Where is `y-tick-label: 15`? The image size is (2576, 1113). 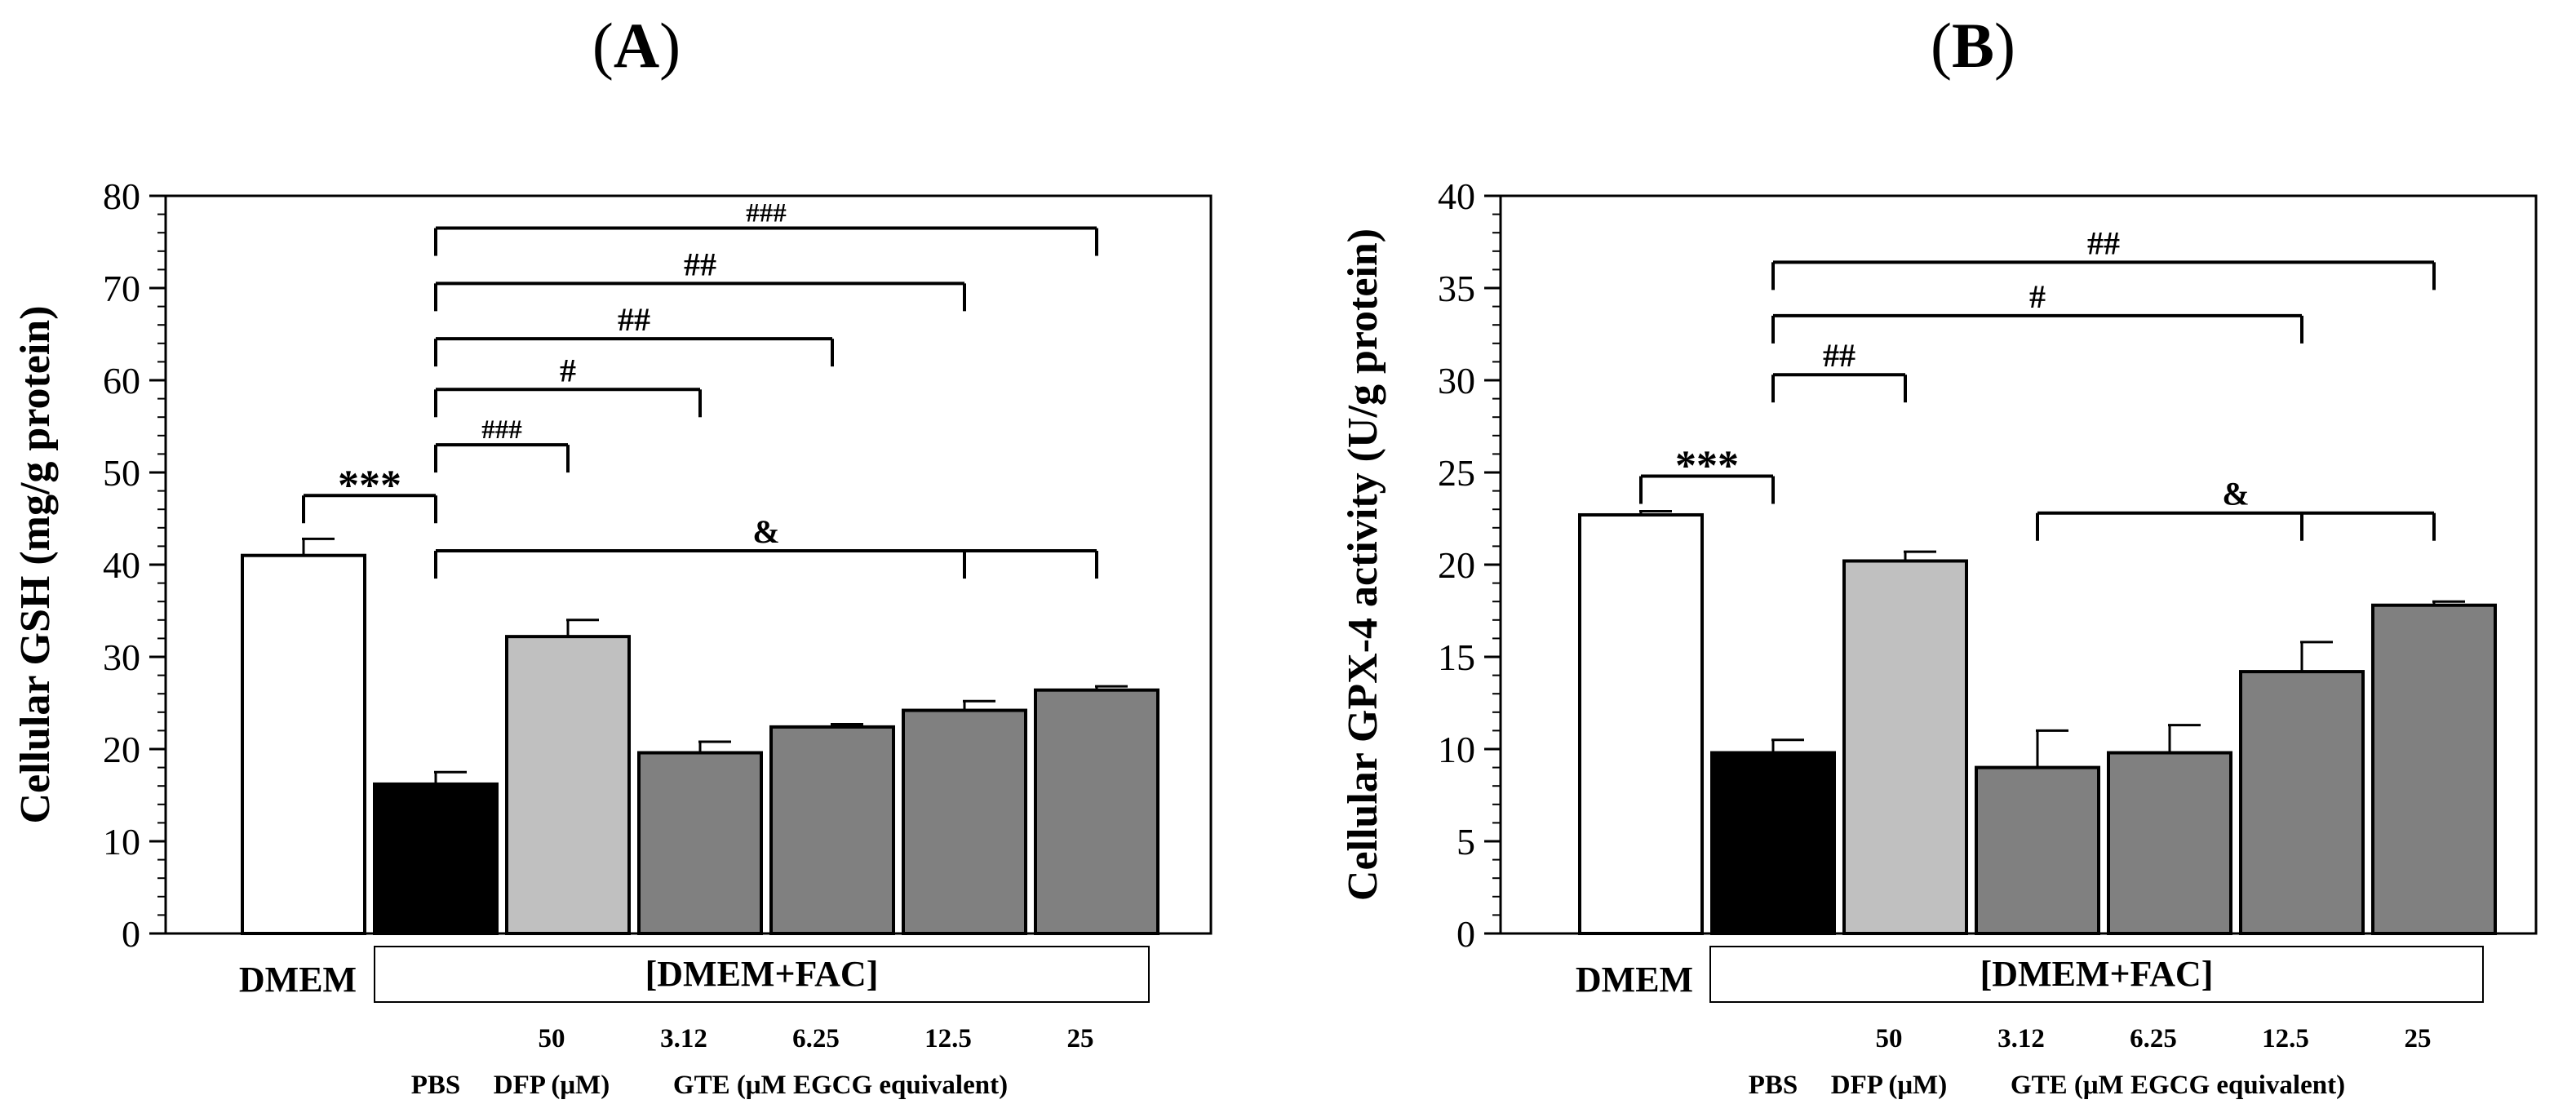
y-tick-label: 15 is located at coordinates (1456, 657).